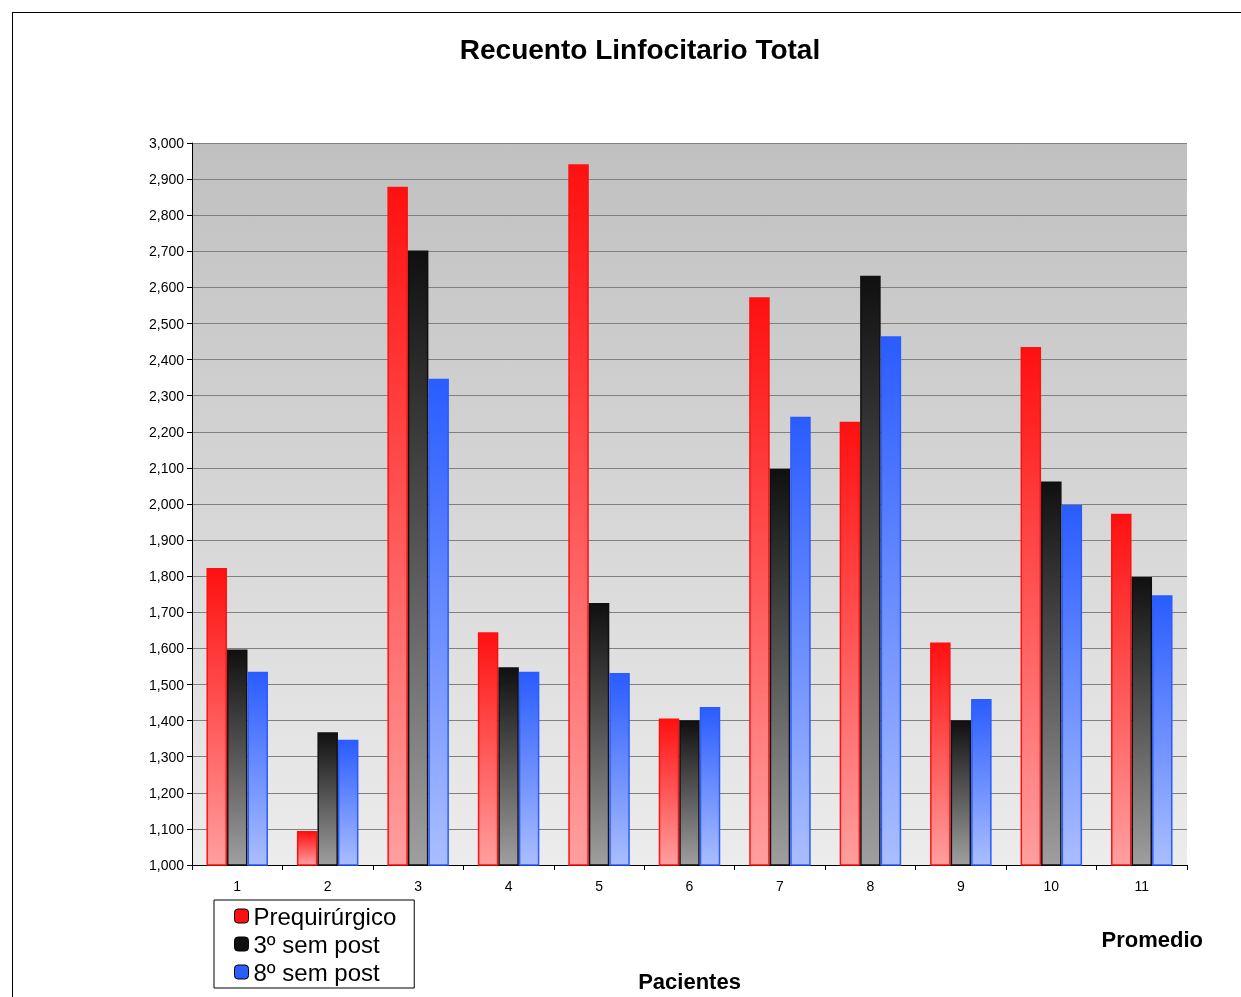 Image resolution: width=1241 pixels, height=997 pixels. Describe the element at coordinates (166, 720) in the screenshot. I see `y-tick-label: 1,400` at that location.